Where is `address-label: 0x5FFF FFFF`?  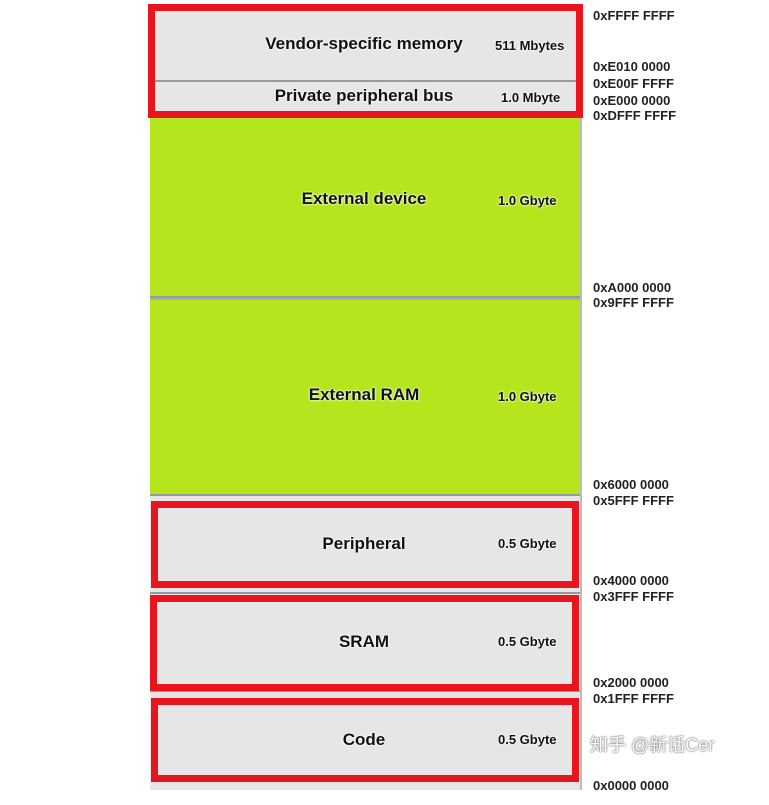 address-label: 0x5FFF FFFF is located at coordinates (633, 500).